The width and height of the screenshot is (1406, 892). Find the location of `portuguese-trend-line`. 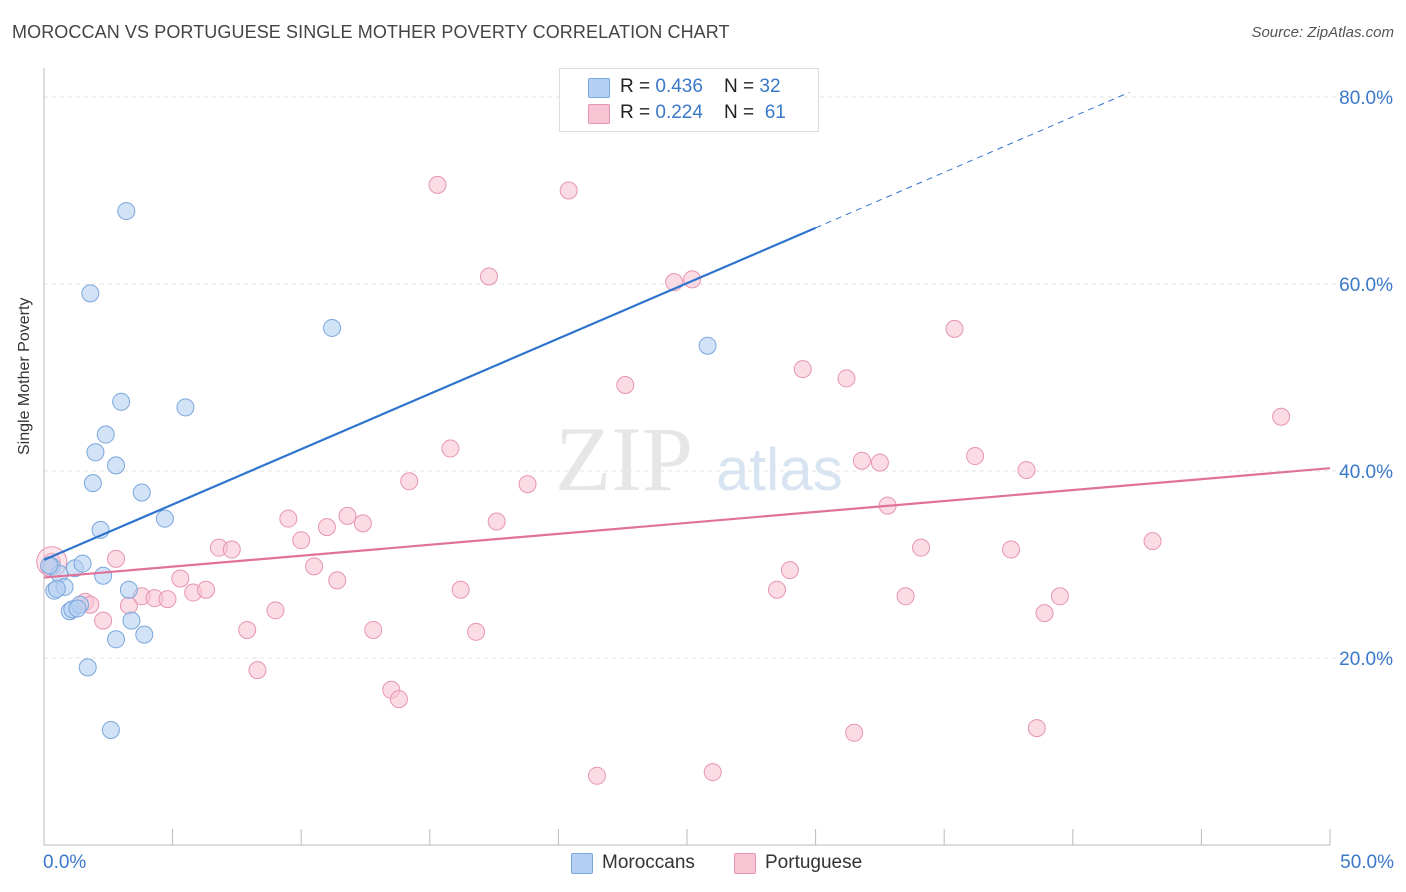

portuguese-trend-line is located at coordinates (687, 523).